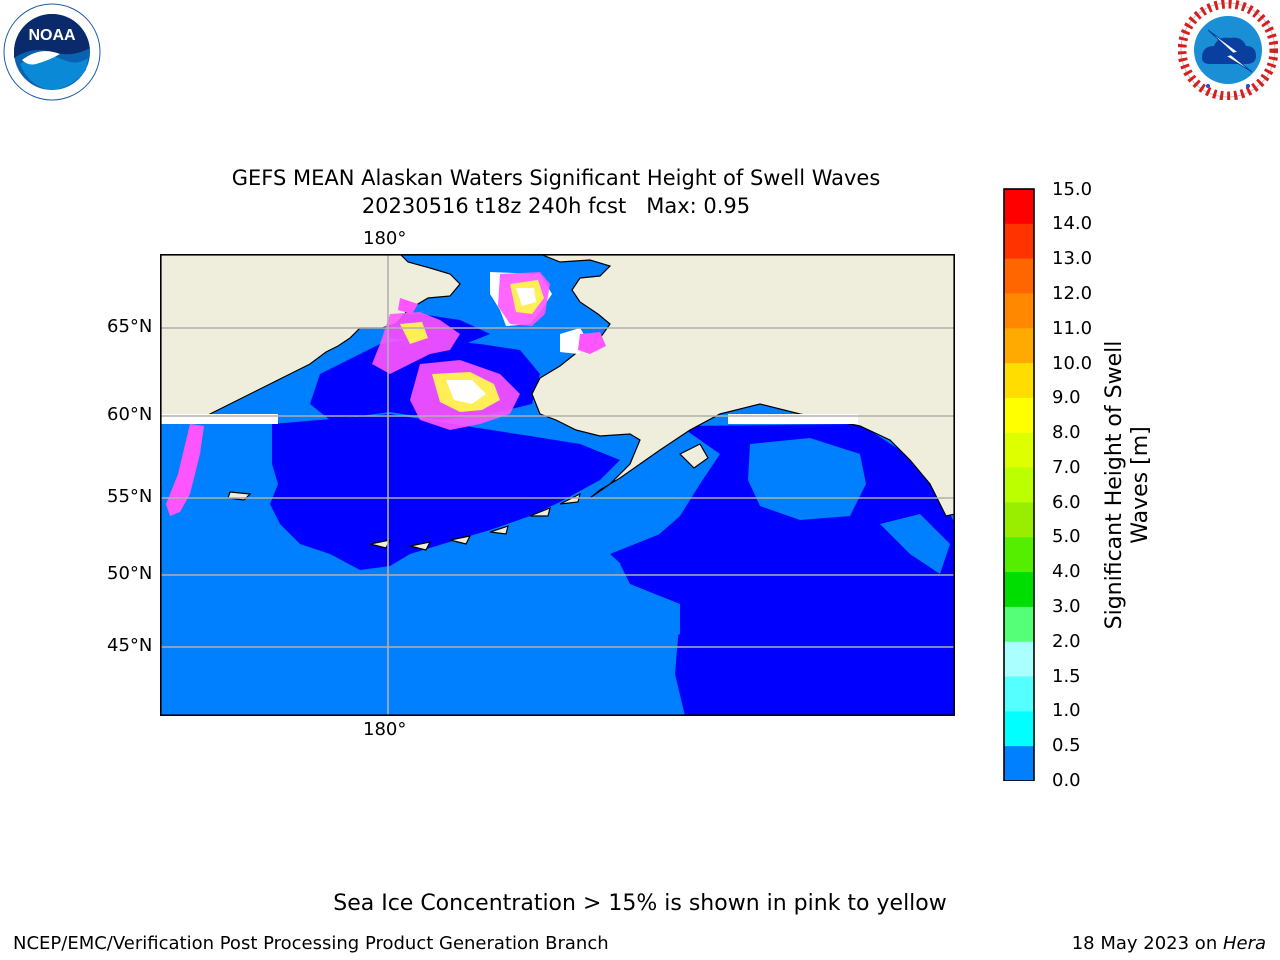 The width and height of the screenshot is (1280, 960). What do you see at coordinates (1066, 606) in the screenshot?
I see `colorbar-tick: 3.0` at bounding box center [1066, 606].